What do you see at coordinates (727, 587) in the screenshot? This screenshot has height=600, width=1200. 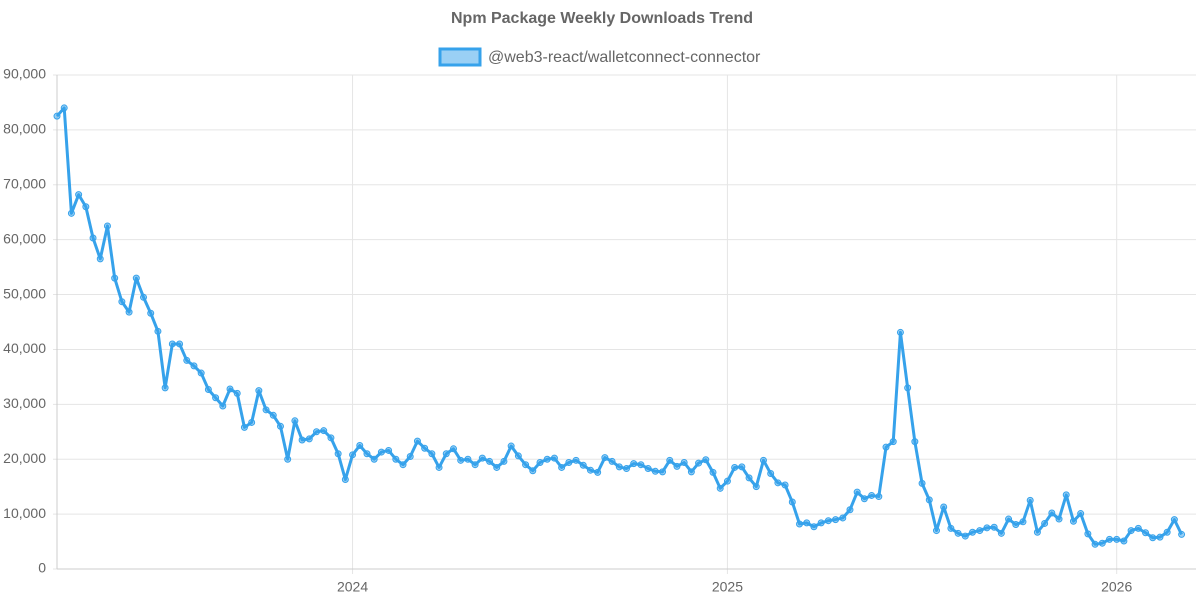 I see `x-tick-label: 2025` at bounding box center [727, 587].